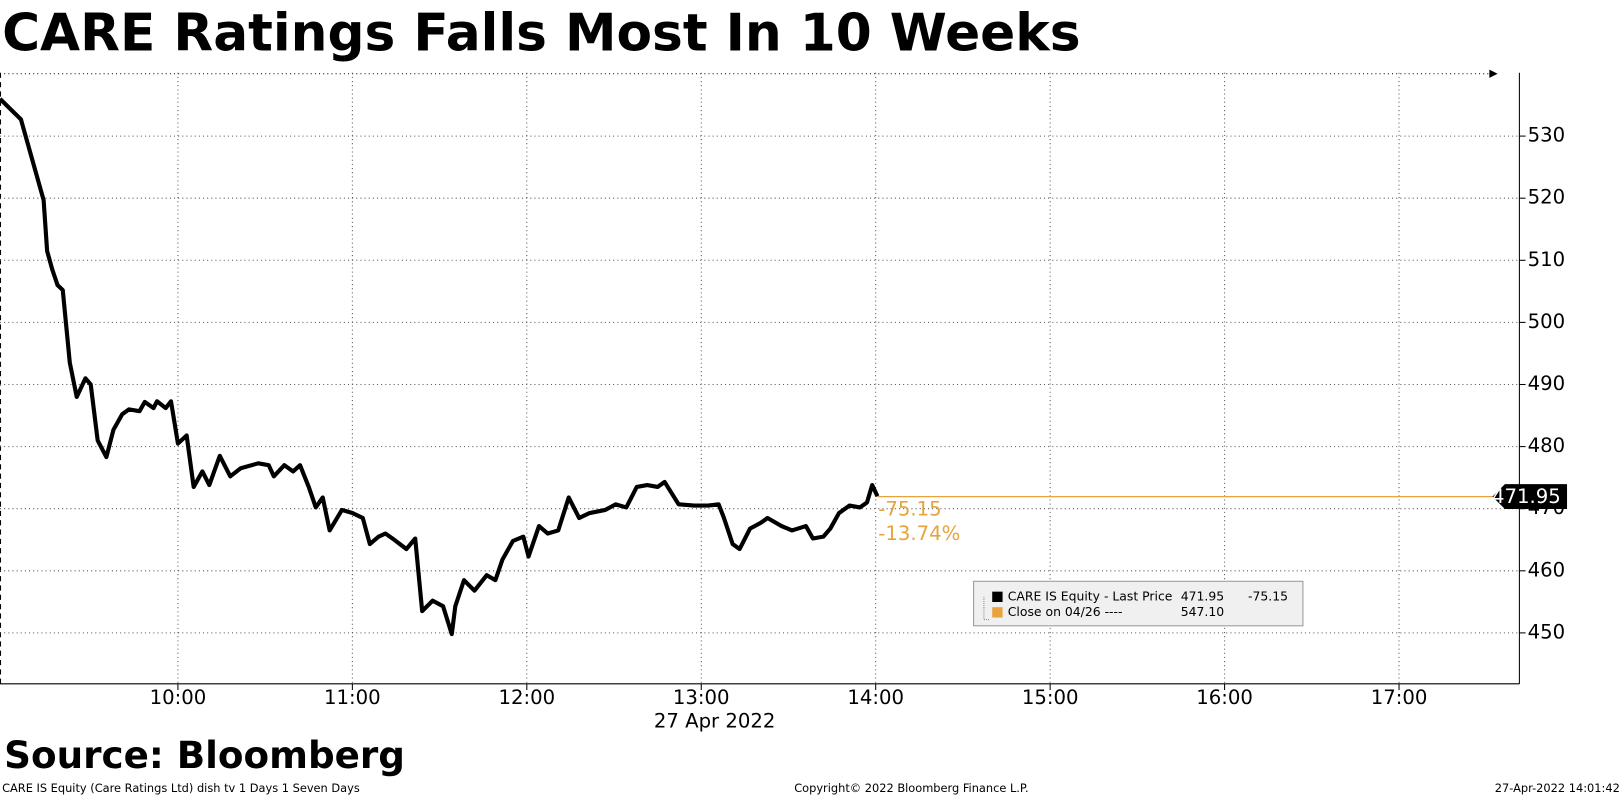 The height and width of the screenshot is (798, 1624). Describe the element at coordinates (178, 697) in the screenshot. I see `x-tick-label: 10:00` at that location.